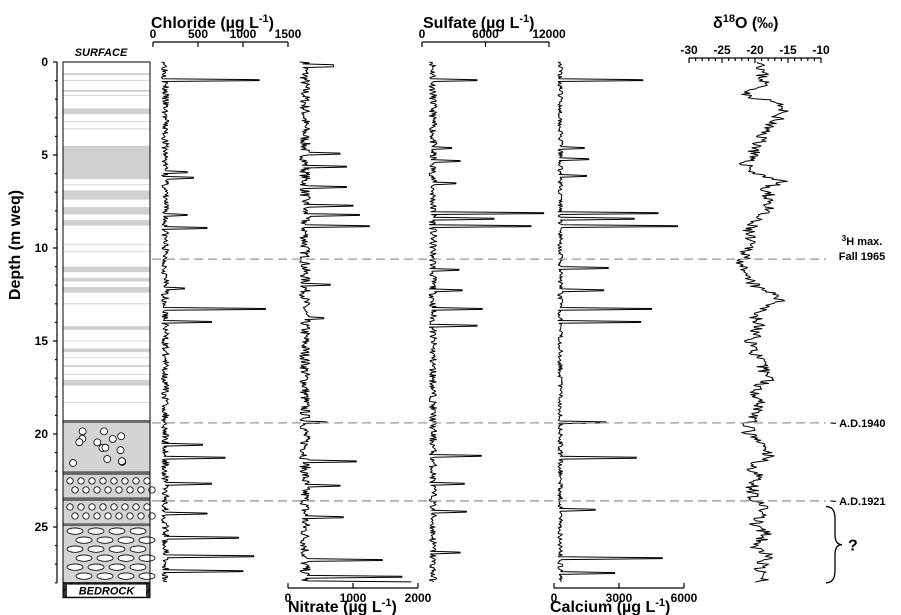 The height and width of the screenshot is (615, 901). I want to click on calcium-axis-title: Calcium (µg L-1), so click(610, 606).